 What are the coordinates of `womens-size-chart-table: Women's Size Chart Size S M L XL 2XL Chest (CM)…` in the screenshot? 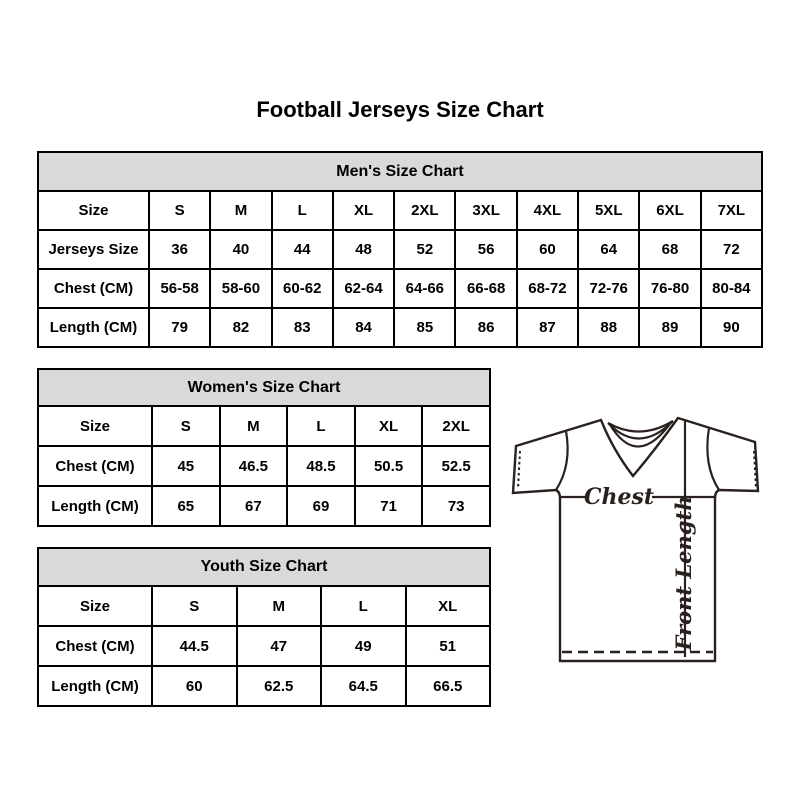 It's located at (264, 447).